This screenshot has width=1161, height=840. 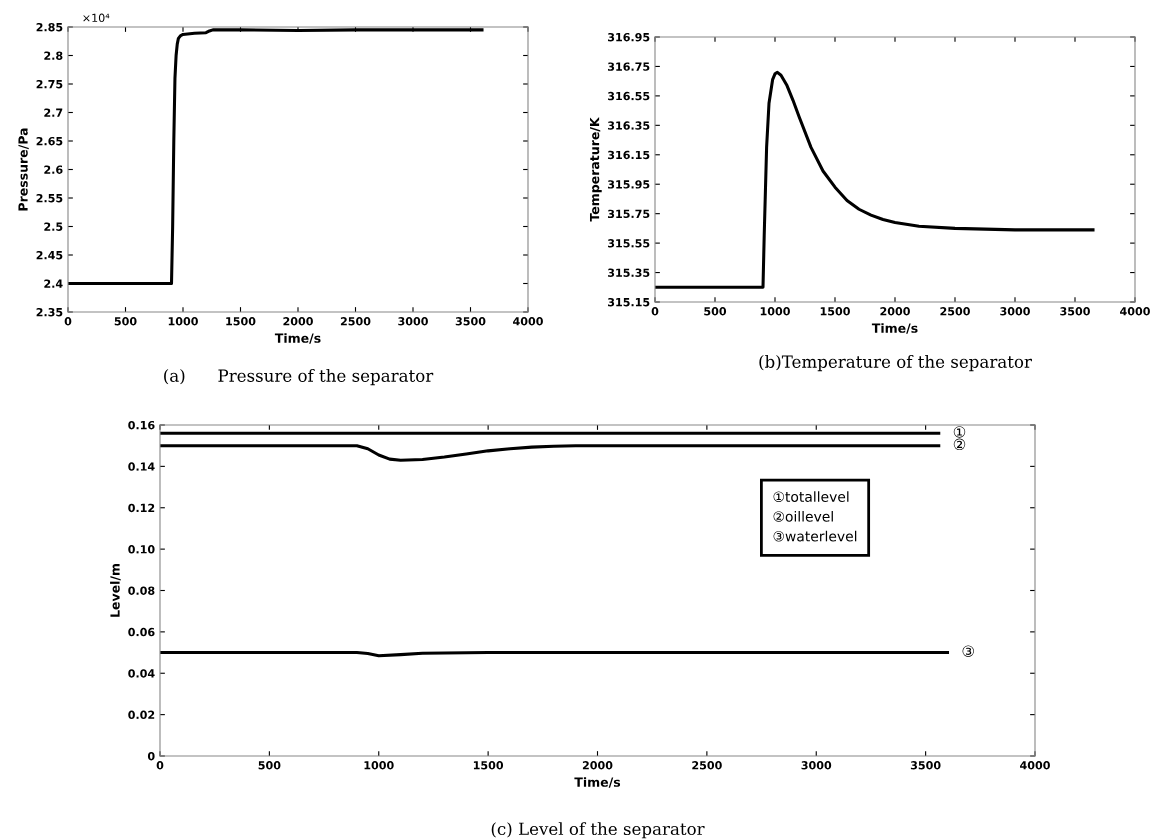 What do you see at coordinates (629, 96) in the screenshot?
I see `y-tick-label: 316.55` at bounding box center [629, 96].